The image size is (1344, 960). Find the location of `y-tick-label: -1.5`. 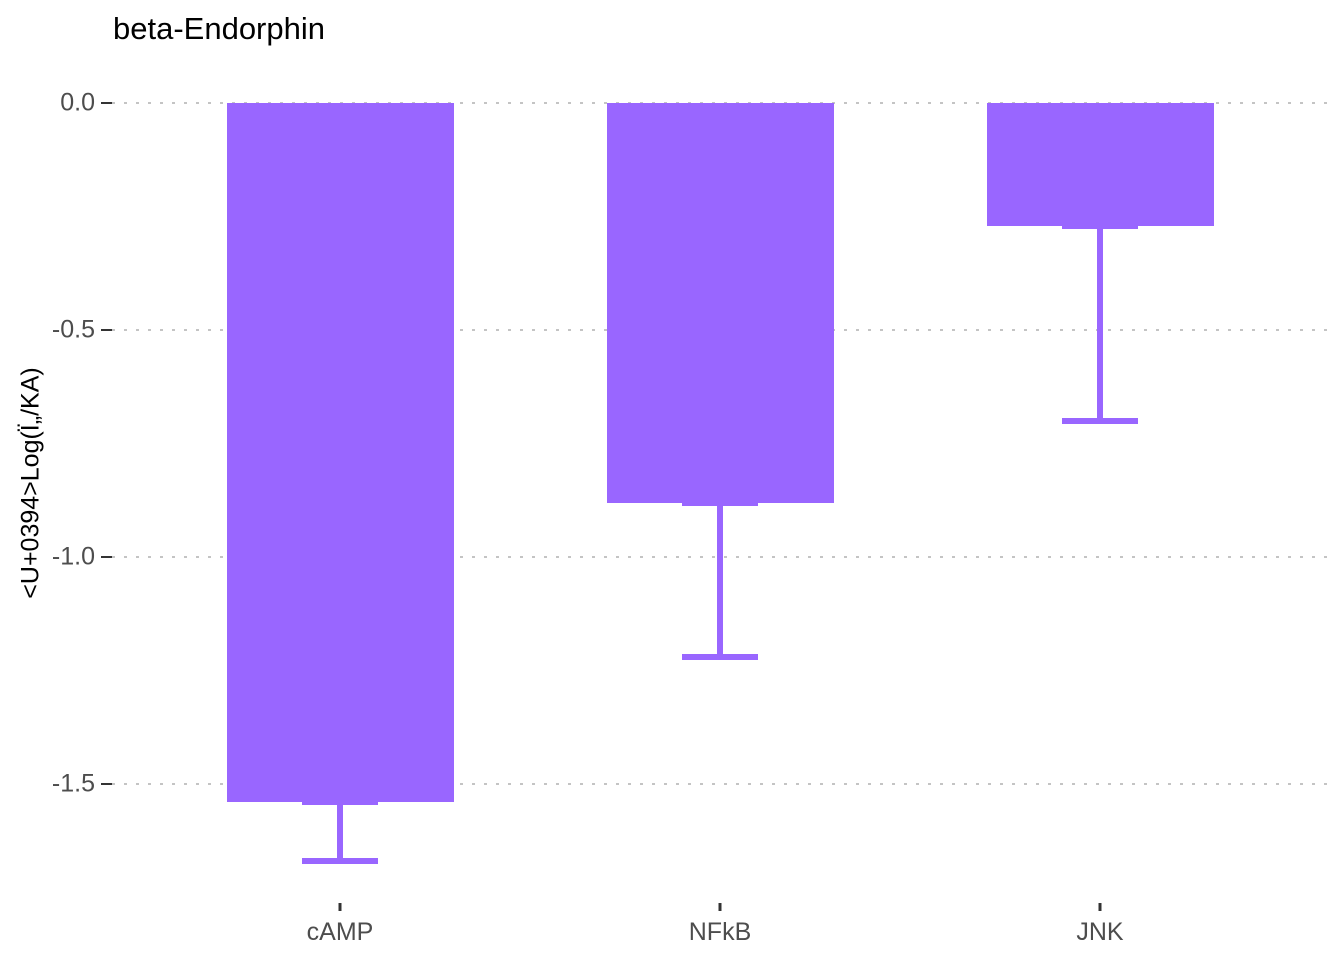

y-tick-label: -1.5 is located at coordinates (73, 783).